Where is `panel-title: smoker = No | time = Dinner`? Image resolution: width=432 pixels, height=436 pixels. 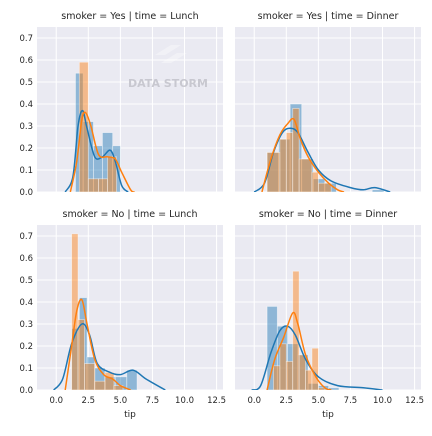
panel-title: smoker = No | time = Dinner is located at coordinates (328, 214).